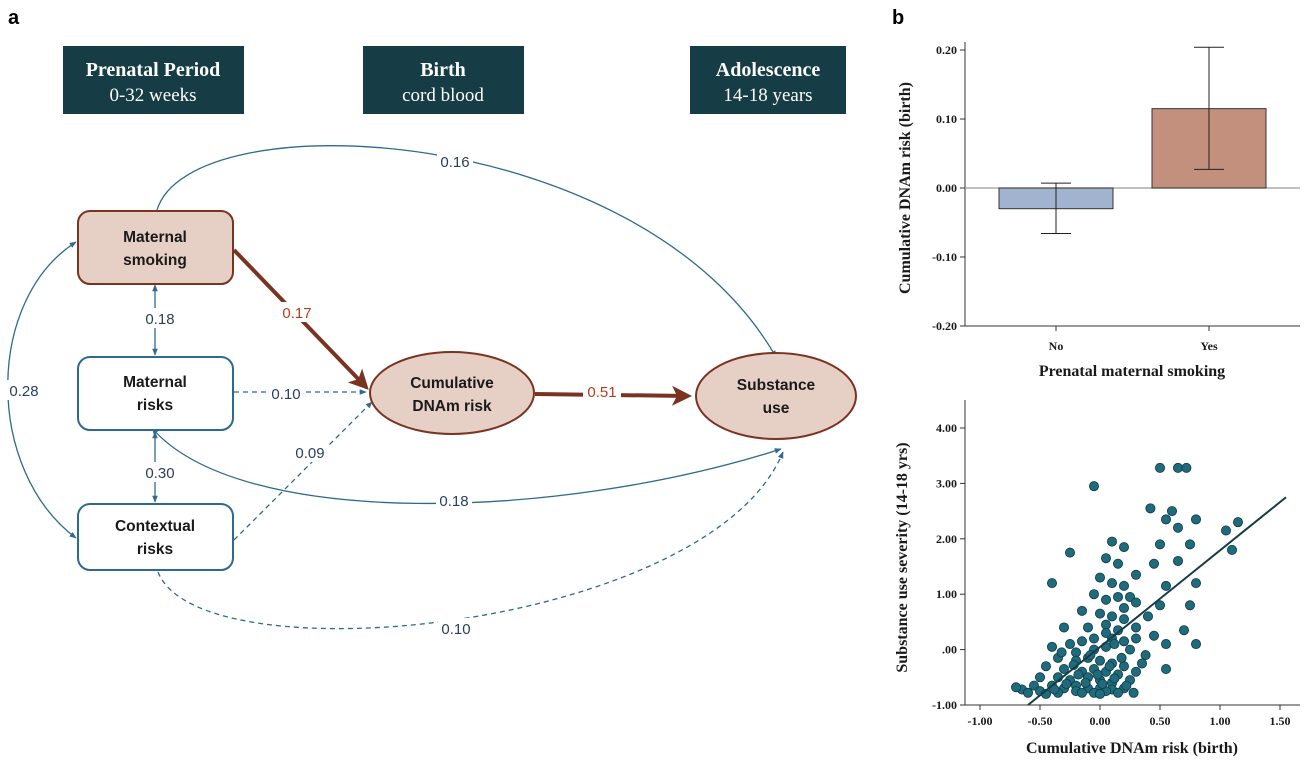 The height and width of the screenshot is (762, 1309). I want to click on node-maternal-risks-box, so click(155, 393).